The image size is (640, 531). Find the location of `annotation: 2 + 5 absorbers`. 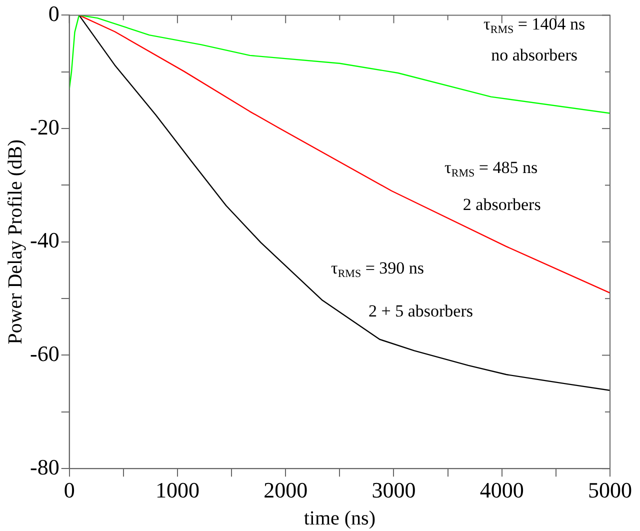

annotation: 2 + 5 absorbers is located at coordinates (421, 311).